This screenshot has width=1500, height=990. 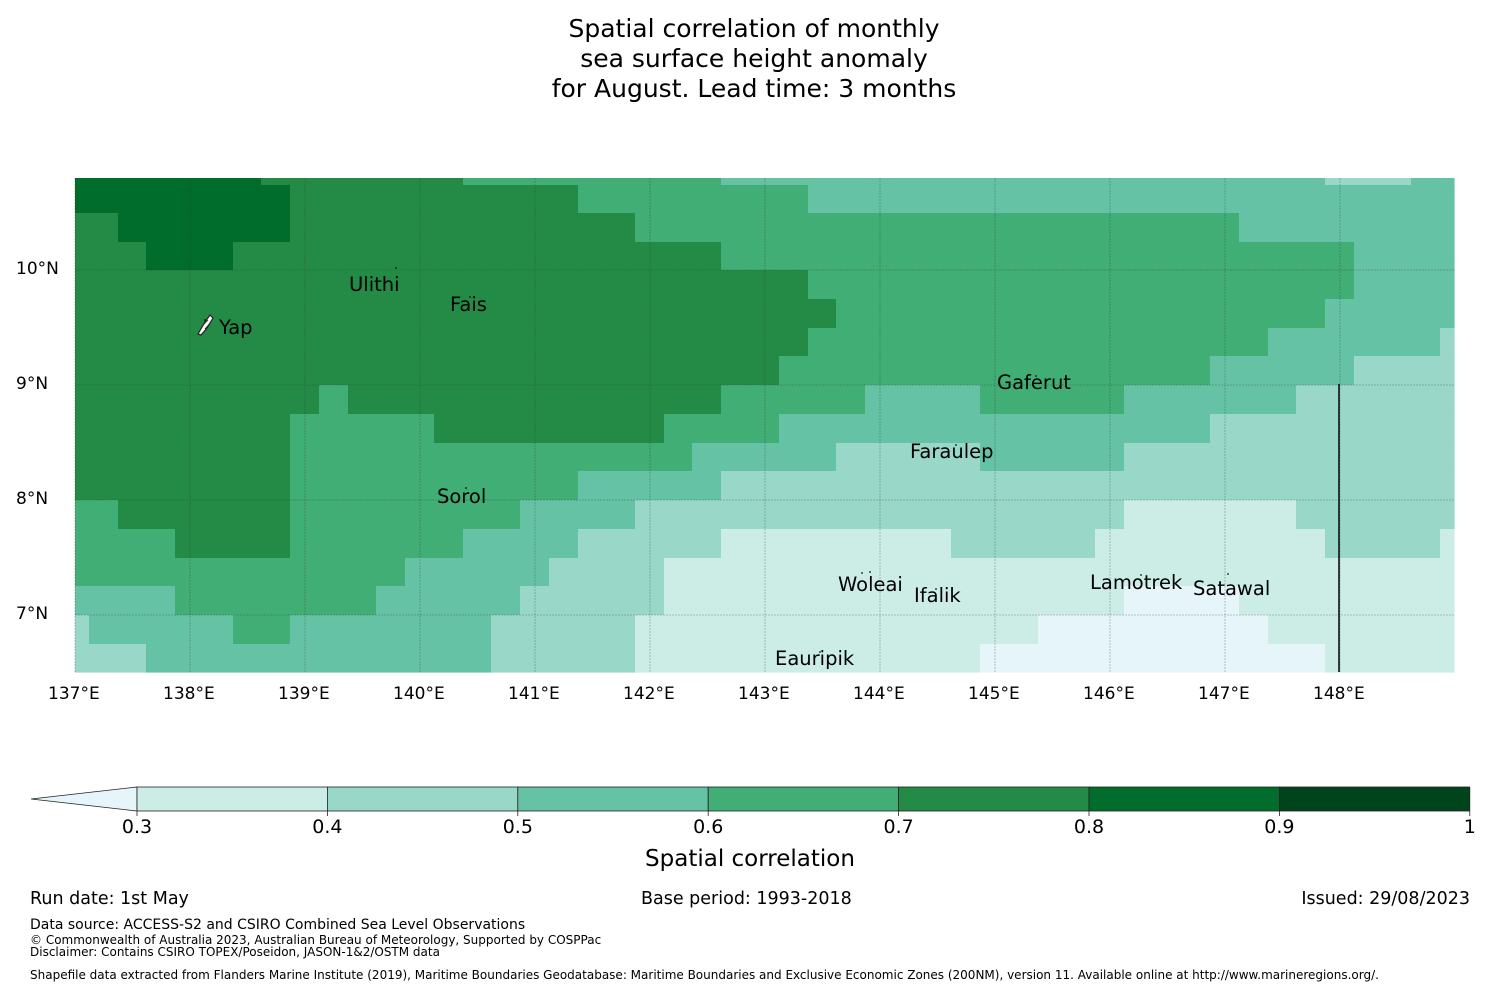 What do you see at coordinates (708, 827) in the screenshot?
I see `colorbar-tick-label: 0.6` at bounding box center [708, 827].